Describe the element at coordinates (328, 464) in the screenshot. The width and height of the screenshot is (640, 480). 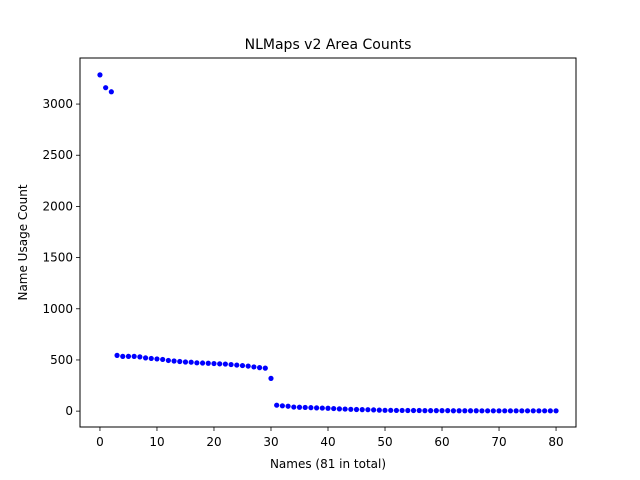
I see `x-axis-label: Names (81 in total)` at that location.